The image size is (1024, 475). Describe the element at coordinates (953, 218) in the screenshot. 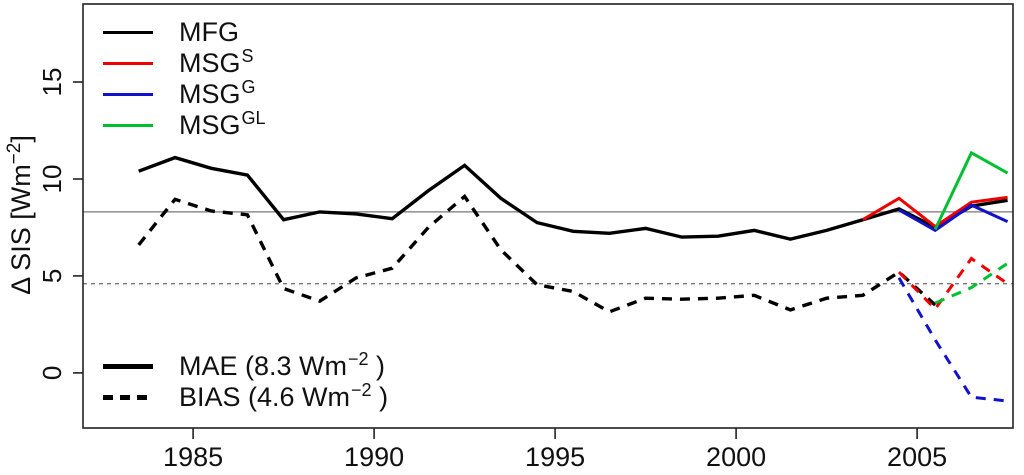

I see `series-msg-g-mae` at that location.